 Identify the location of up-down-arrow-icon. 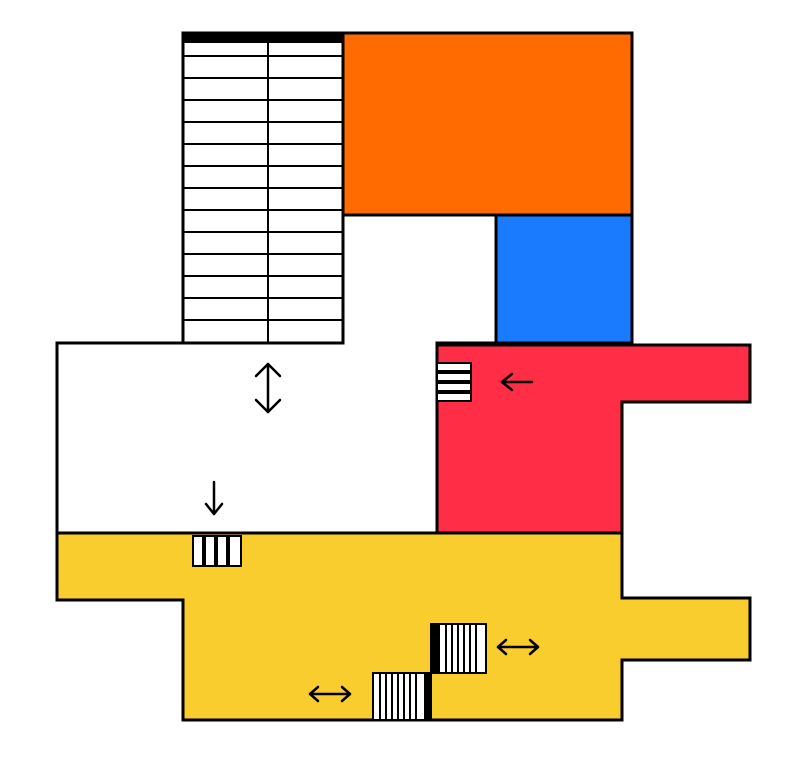
(268, 388).